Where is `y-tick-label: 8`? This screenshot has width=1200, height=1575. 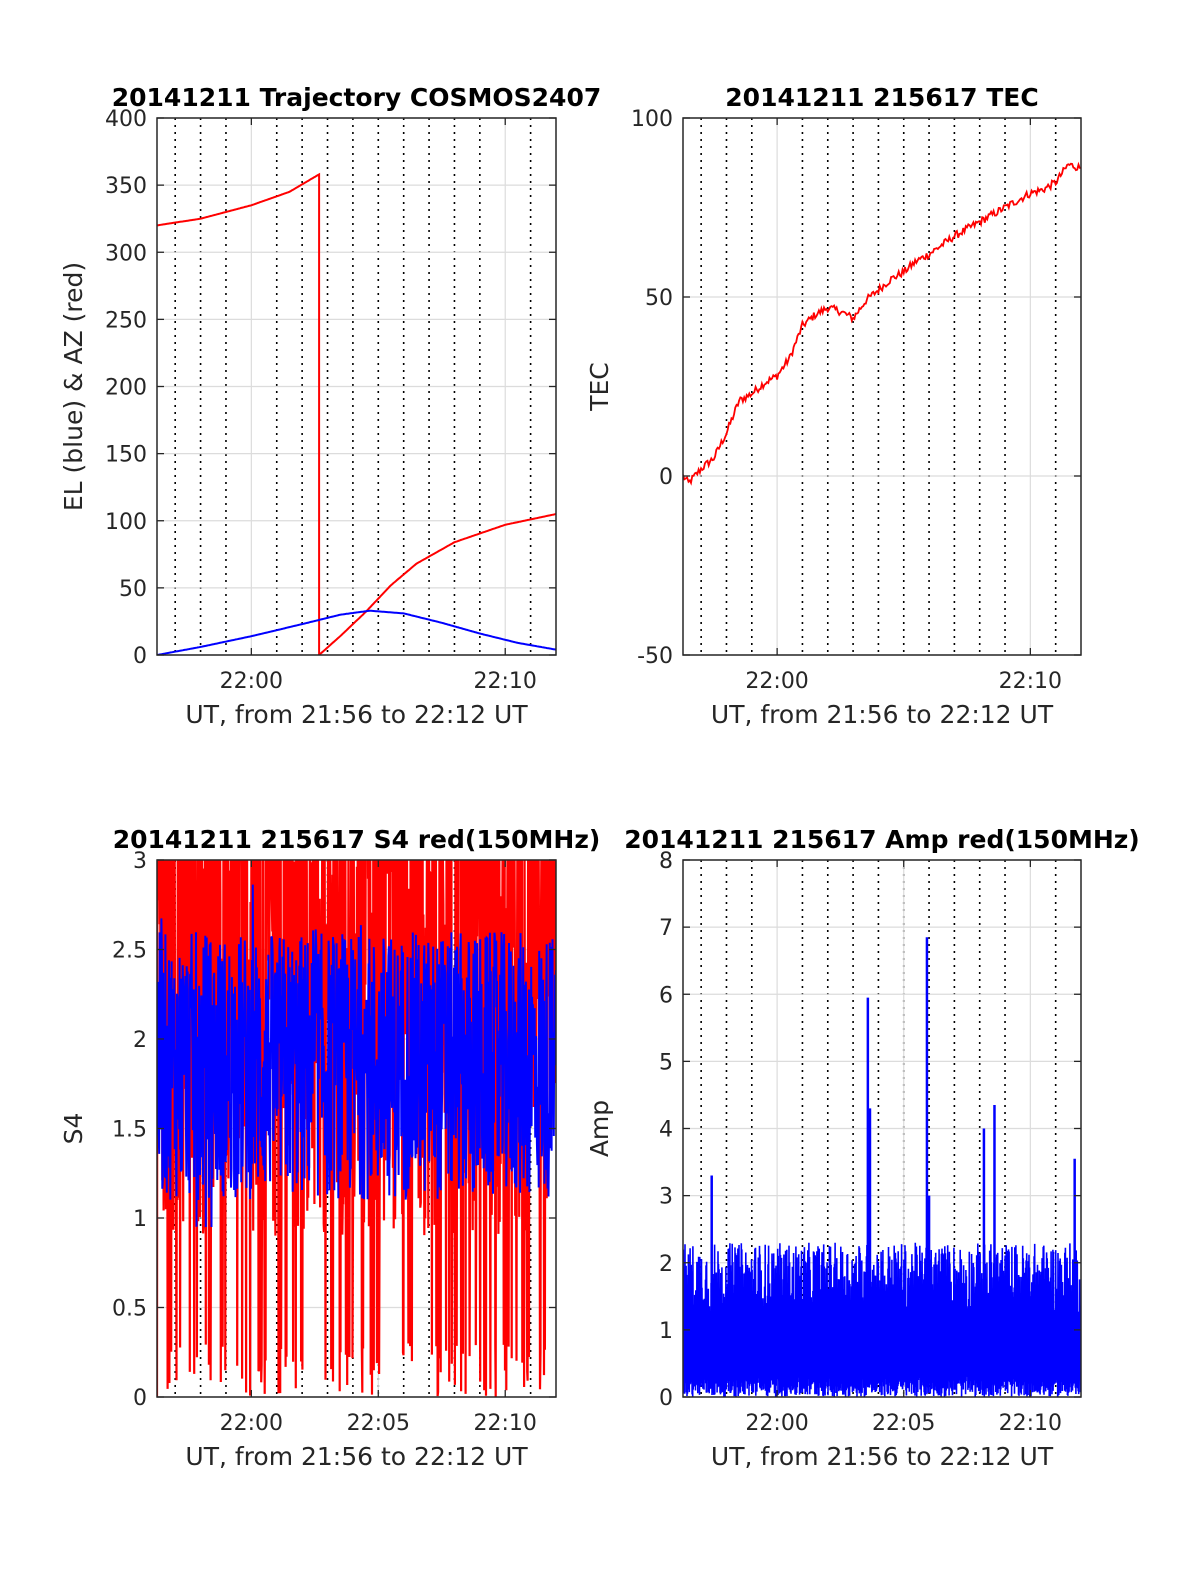 y-tick-label: 8 is located at coordinates (666, 861).